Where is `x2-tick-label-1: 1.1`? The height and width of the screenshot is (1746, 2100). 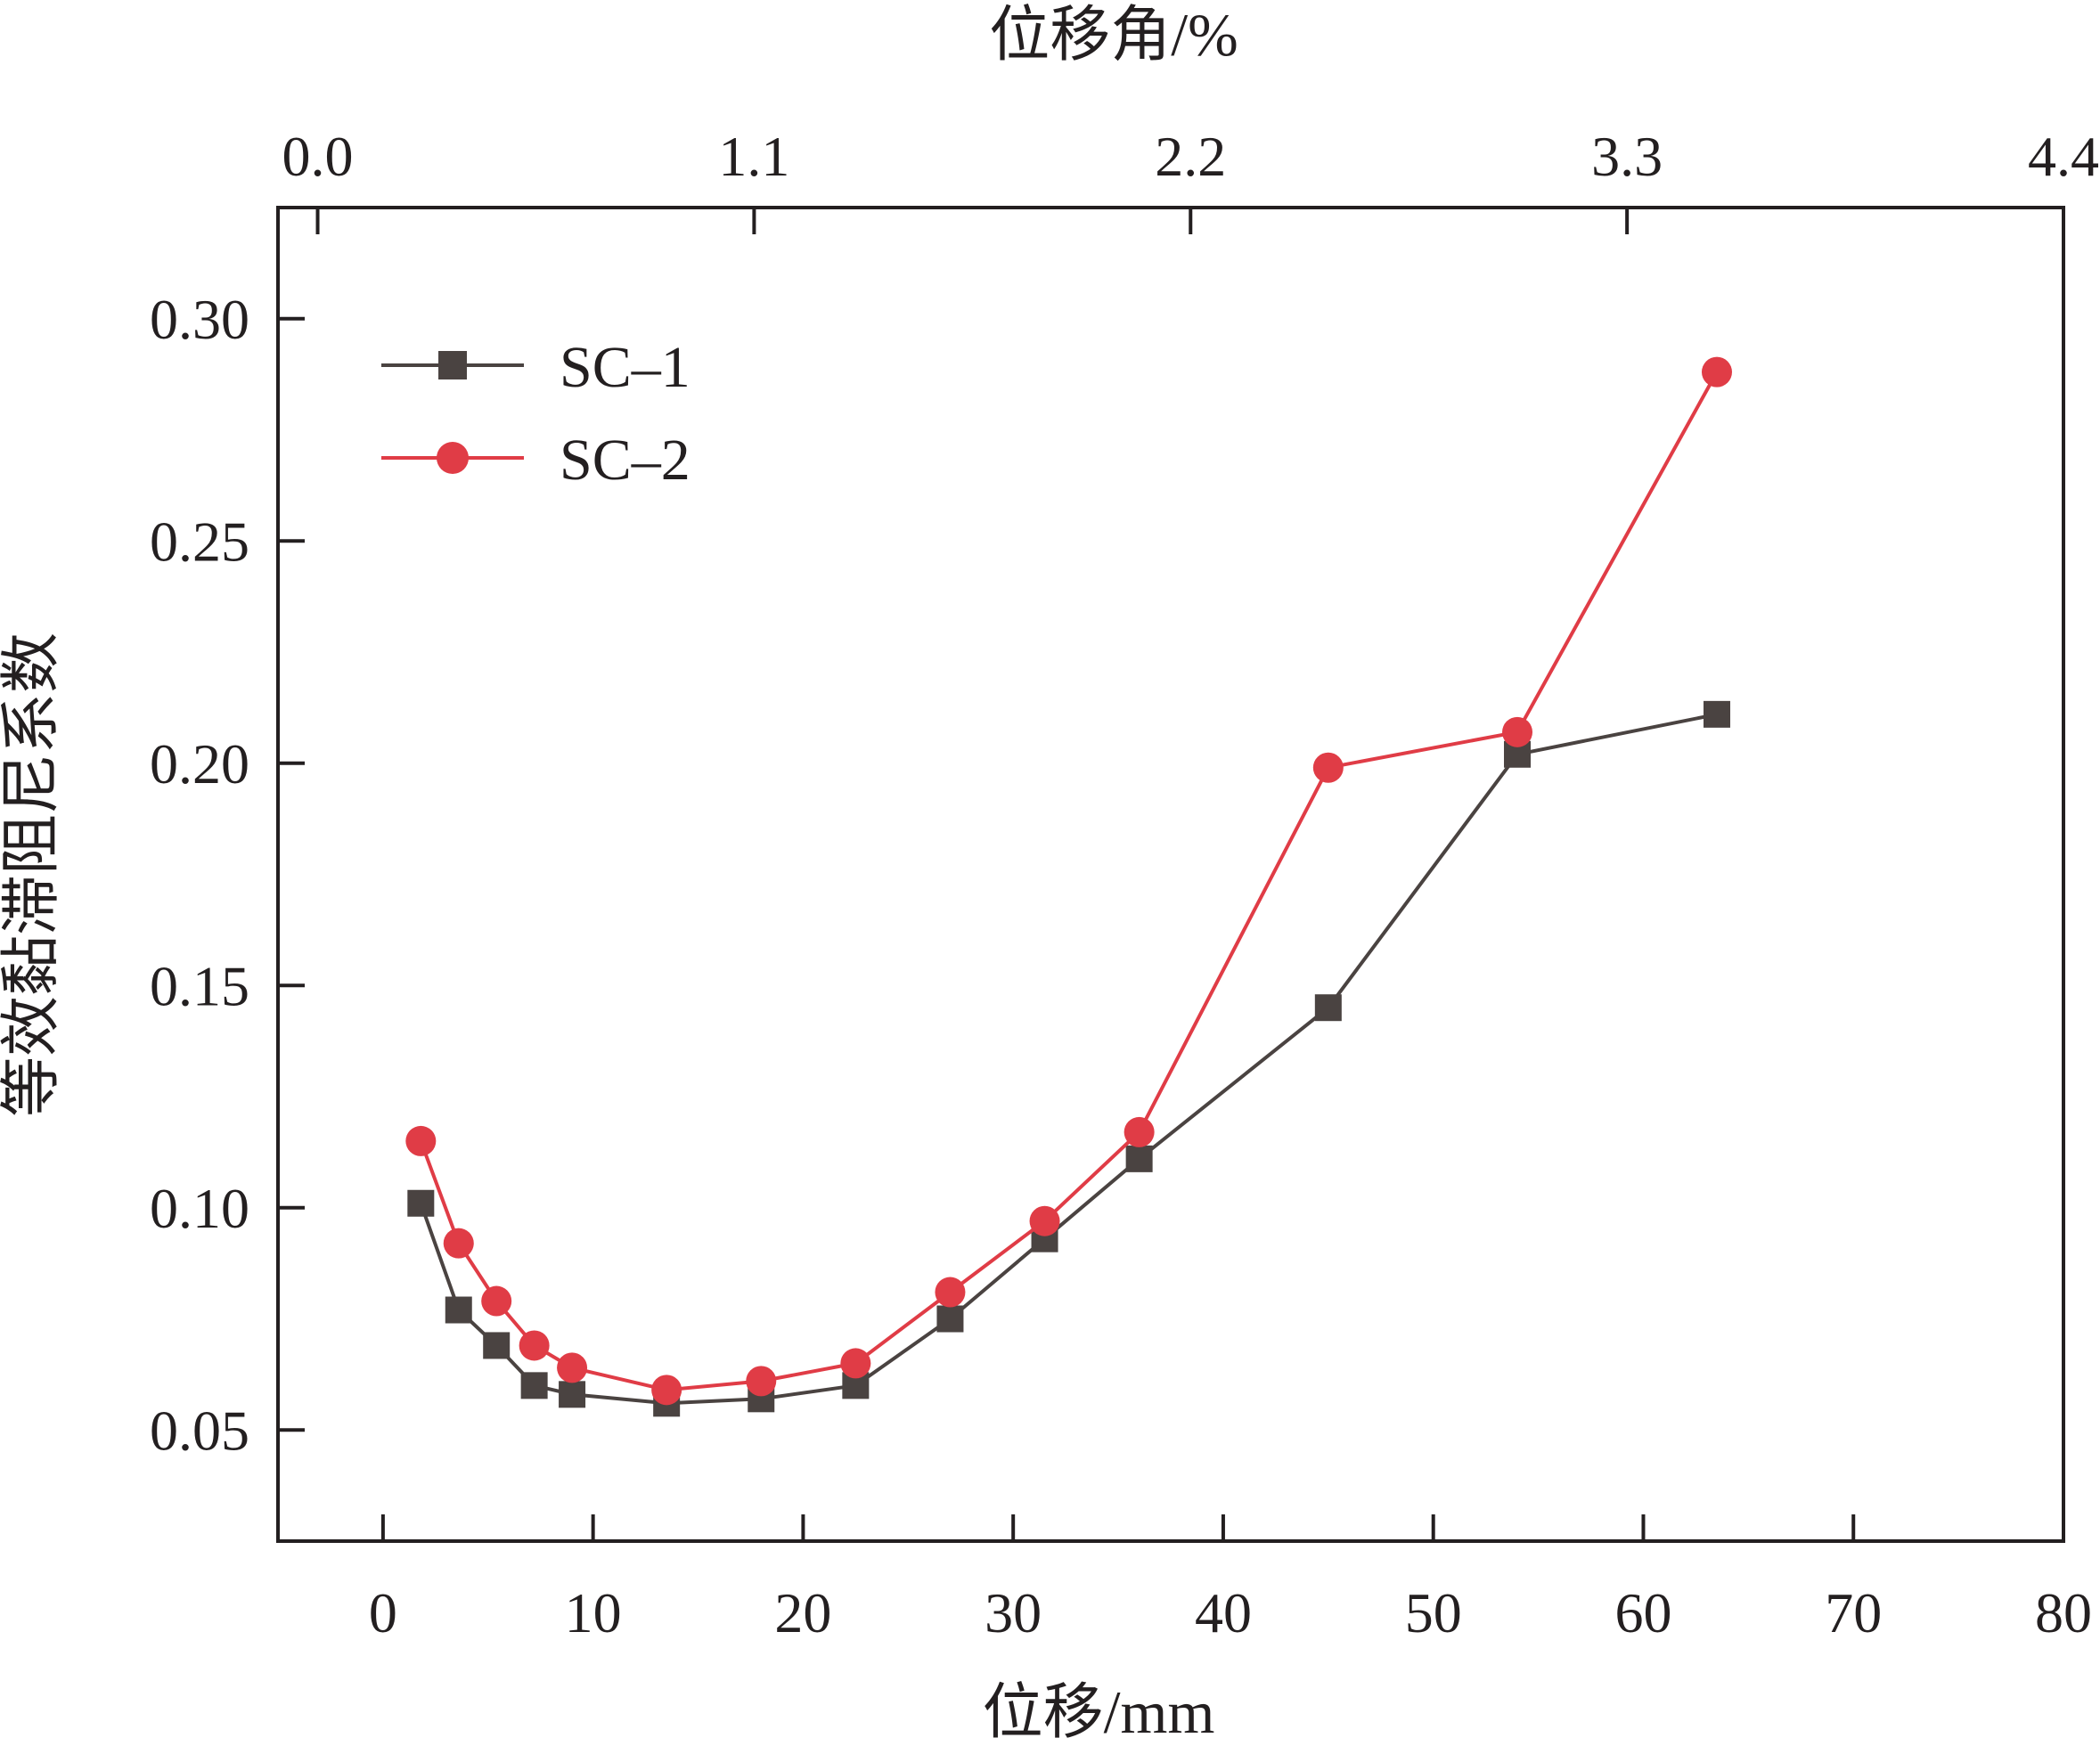
x2-tick-label-1: 1.1 is located at coordinates (754, 156).